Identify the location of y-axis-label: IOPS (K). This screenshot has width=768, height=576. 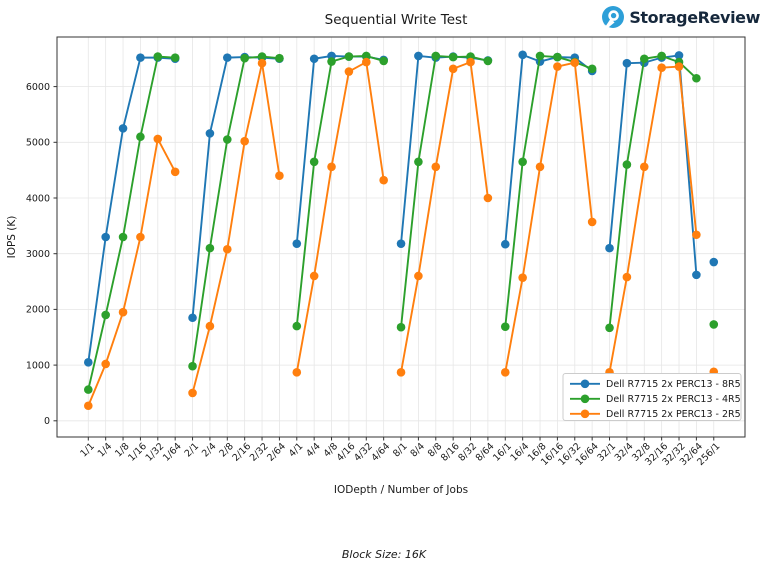
(12, 237).